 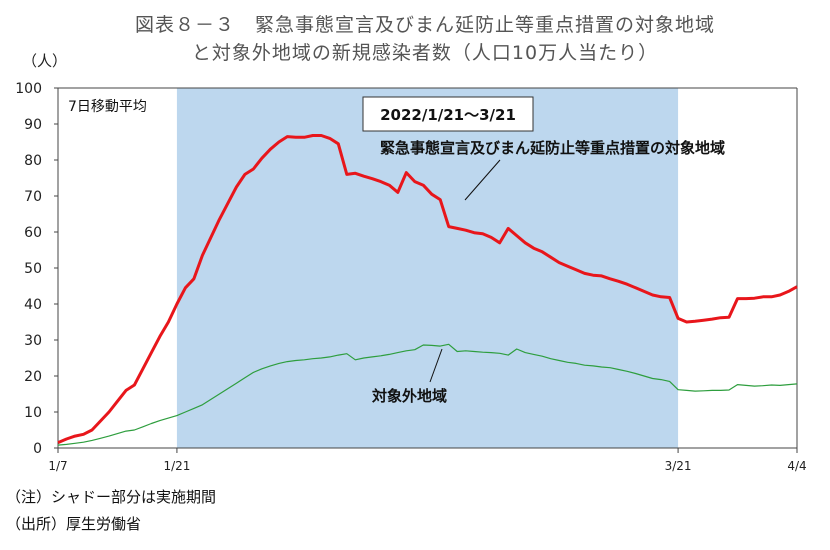 What do you see at coordinates (482, 180) in the screenshot?
I see `target-series-leader-line` at bounding box center [482, 180].